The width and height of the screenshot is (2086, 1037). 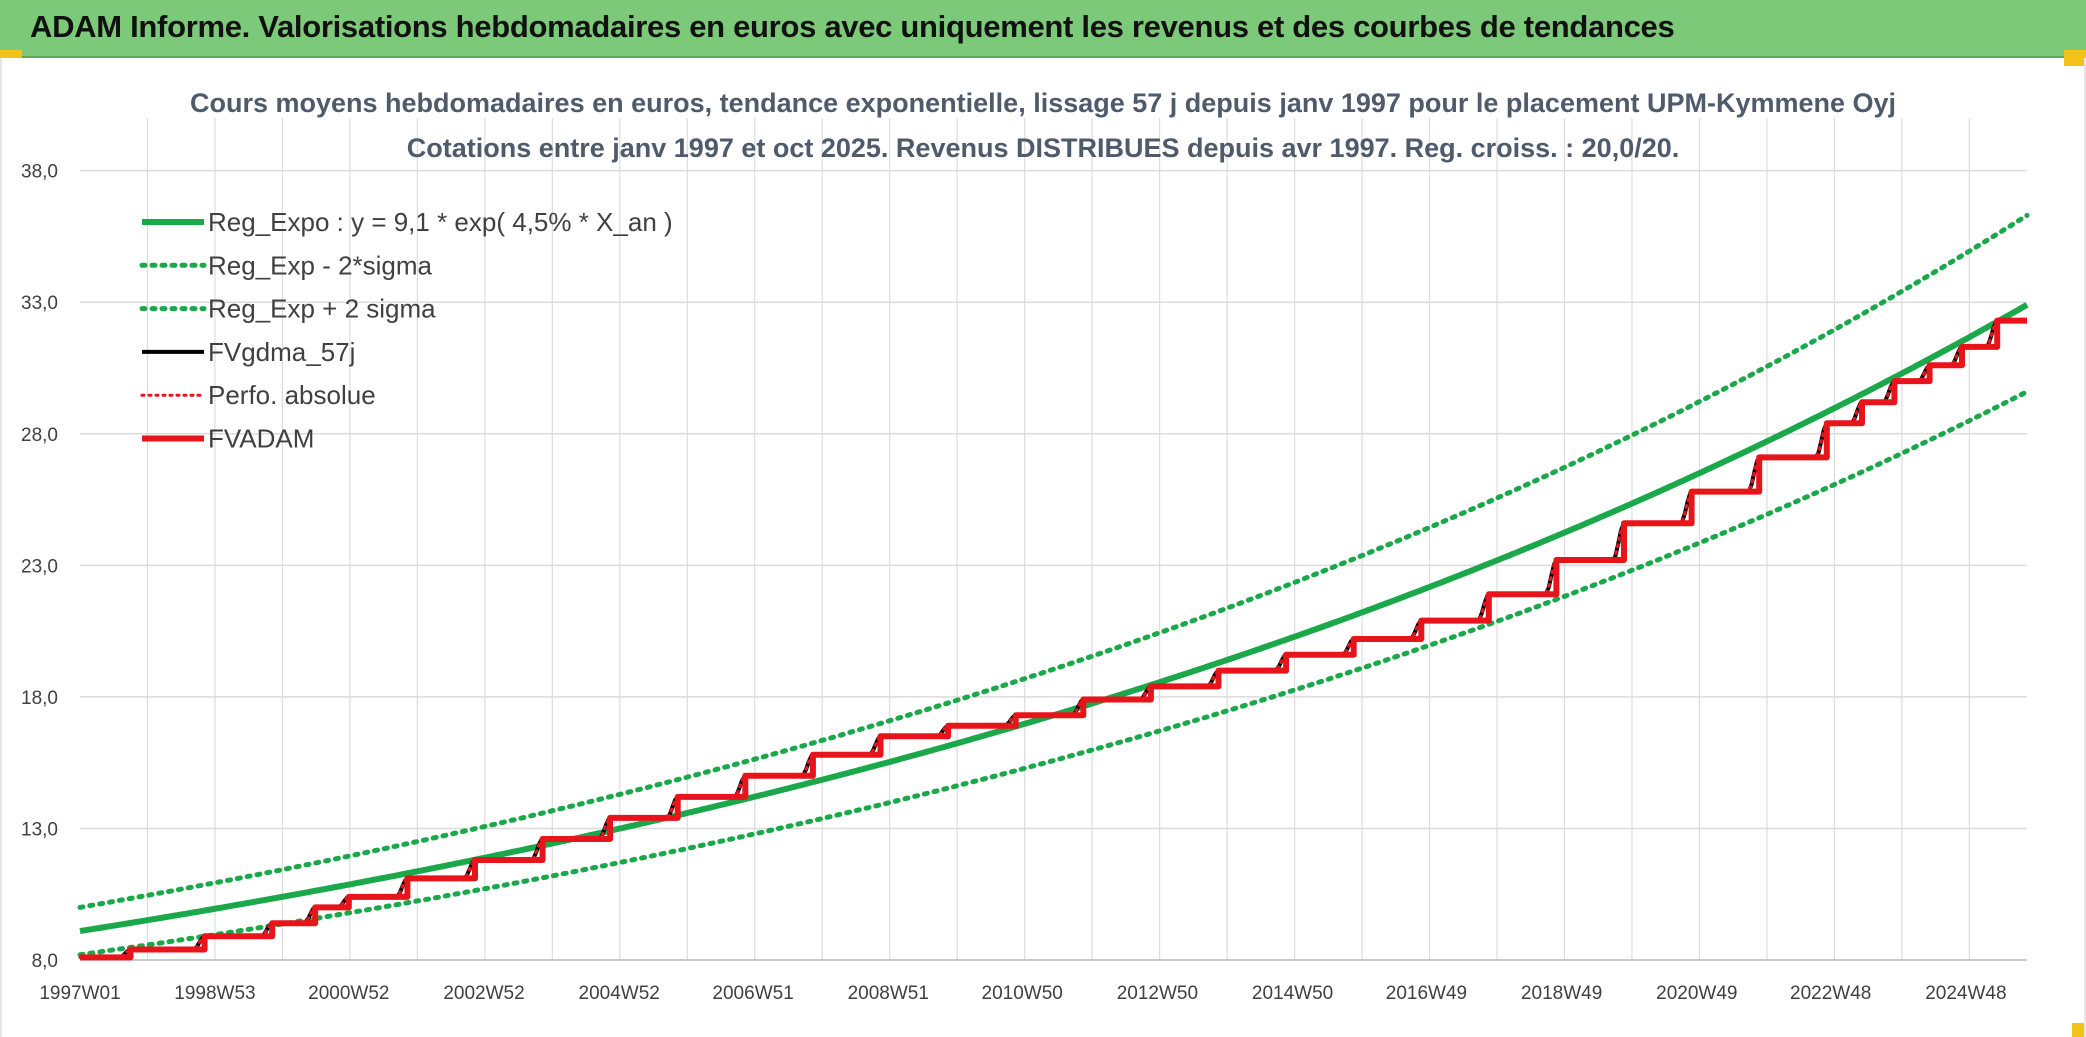 What do you see at coordinates (440, 222) in the screenshot?
I see `legend-label: Reg_Expo : y = 9,1 * exp( 4,5% * X_an )` at bounding box center [440, 222].